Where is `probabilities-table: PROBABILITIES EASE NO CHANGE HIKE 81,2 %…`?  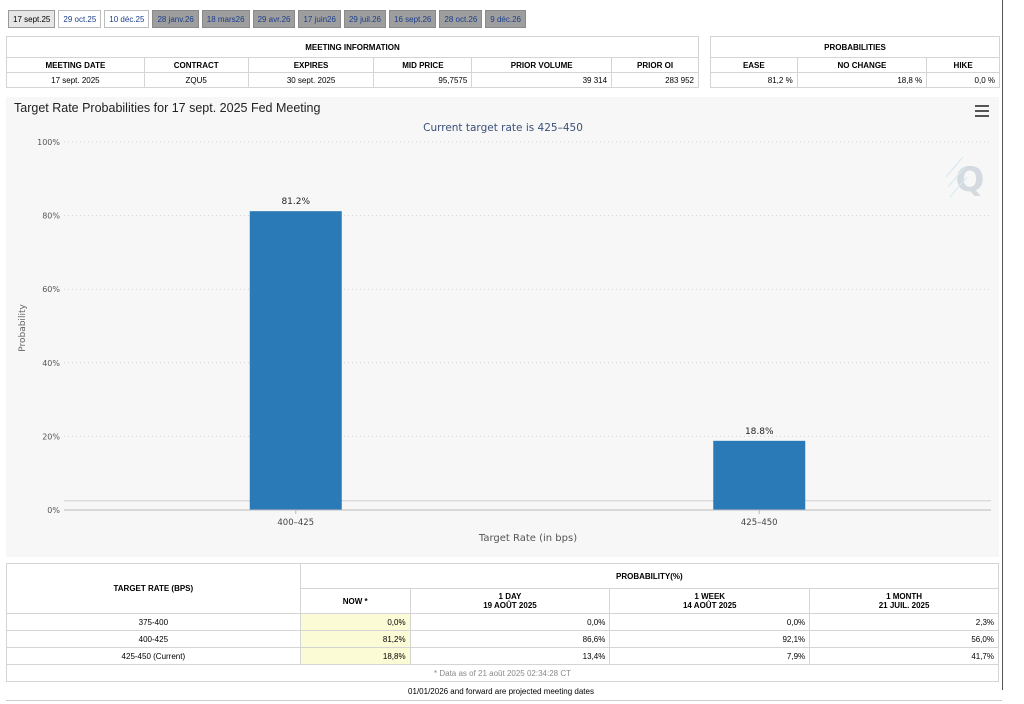 probabilities-table: PROBABILITIES EASE NO CHANGE HIKE 81,2 %… is located at coordinates (855, 62).